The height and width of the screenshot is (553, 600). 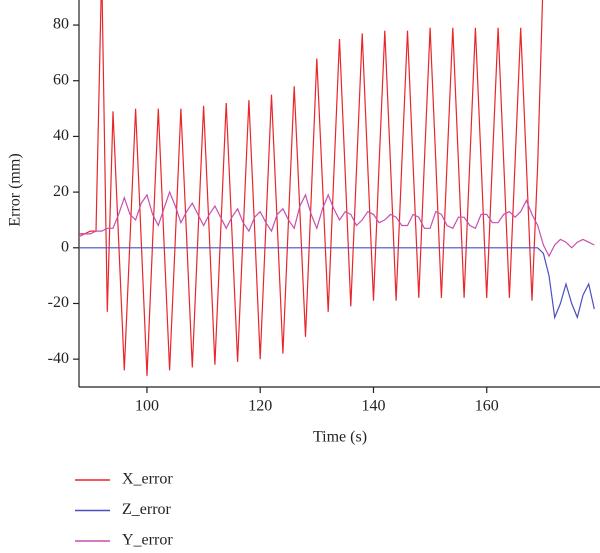 I want to click on y-tick-label: -20, so click(x=58, y=302).